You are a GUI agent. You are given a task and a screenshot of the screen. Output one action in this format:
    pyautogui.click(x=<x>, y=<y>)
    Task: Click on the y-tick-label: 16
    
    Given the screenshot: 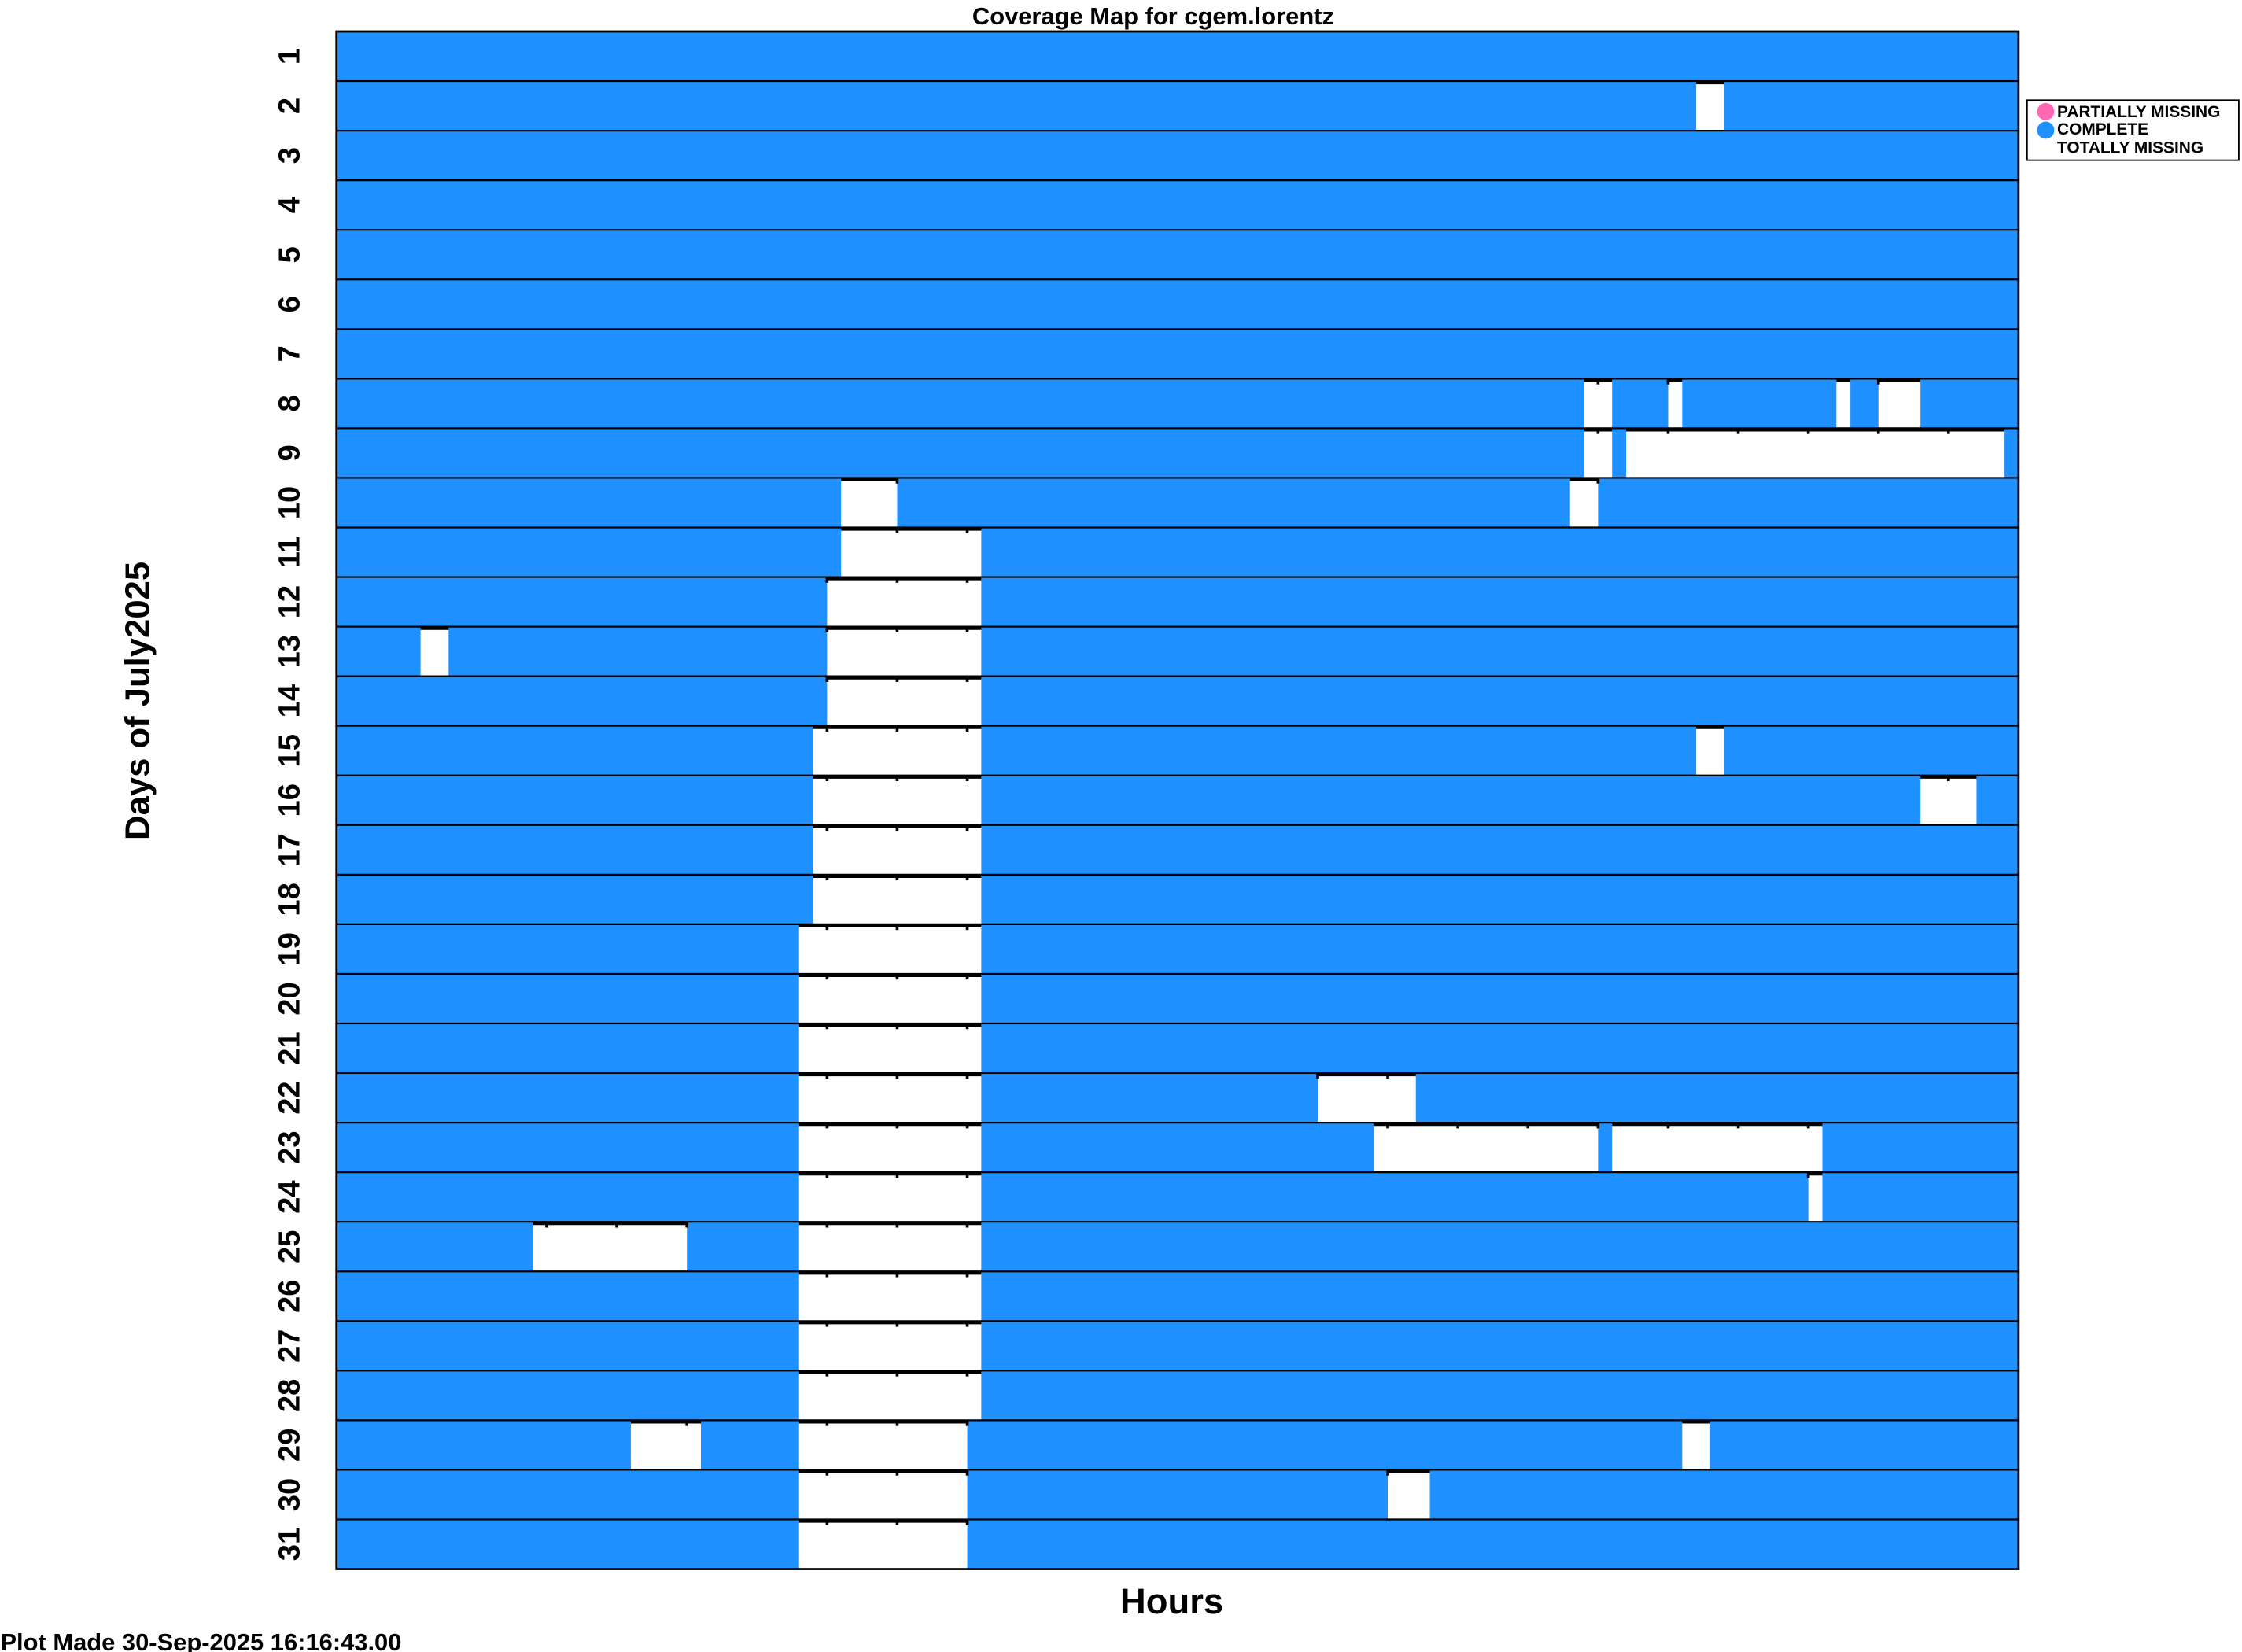 What is the action you would take?
    pyautogui.click(x=289, y=800)
    